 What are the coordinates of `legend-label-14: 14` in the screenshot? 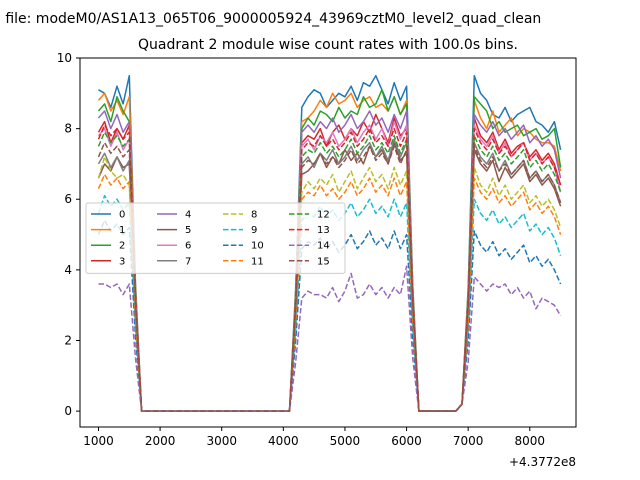 It's located at (323, 246).